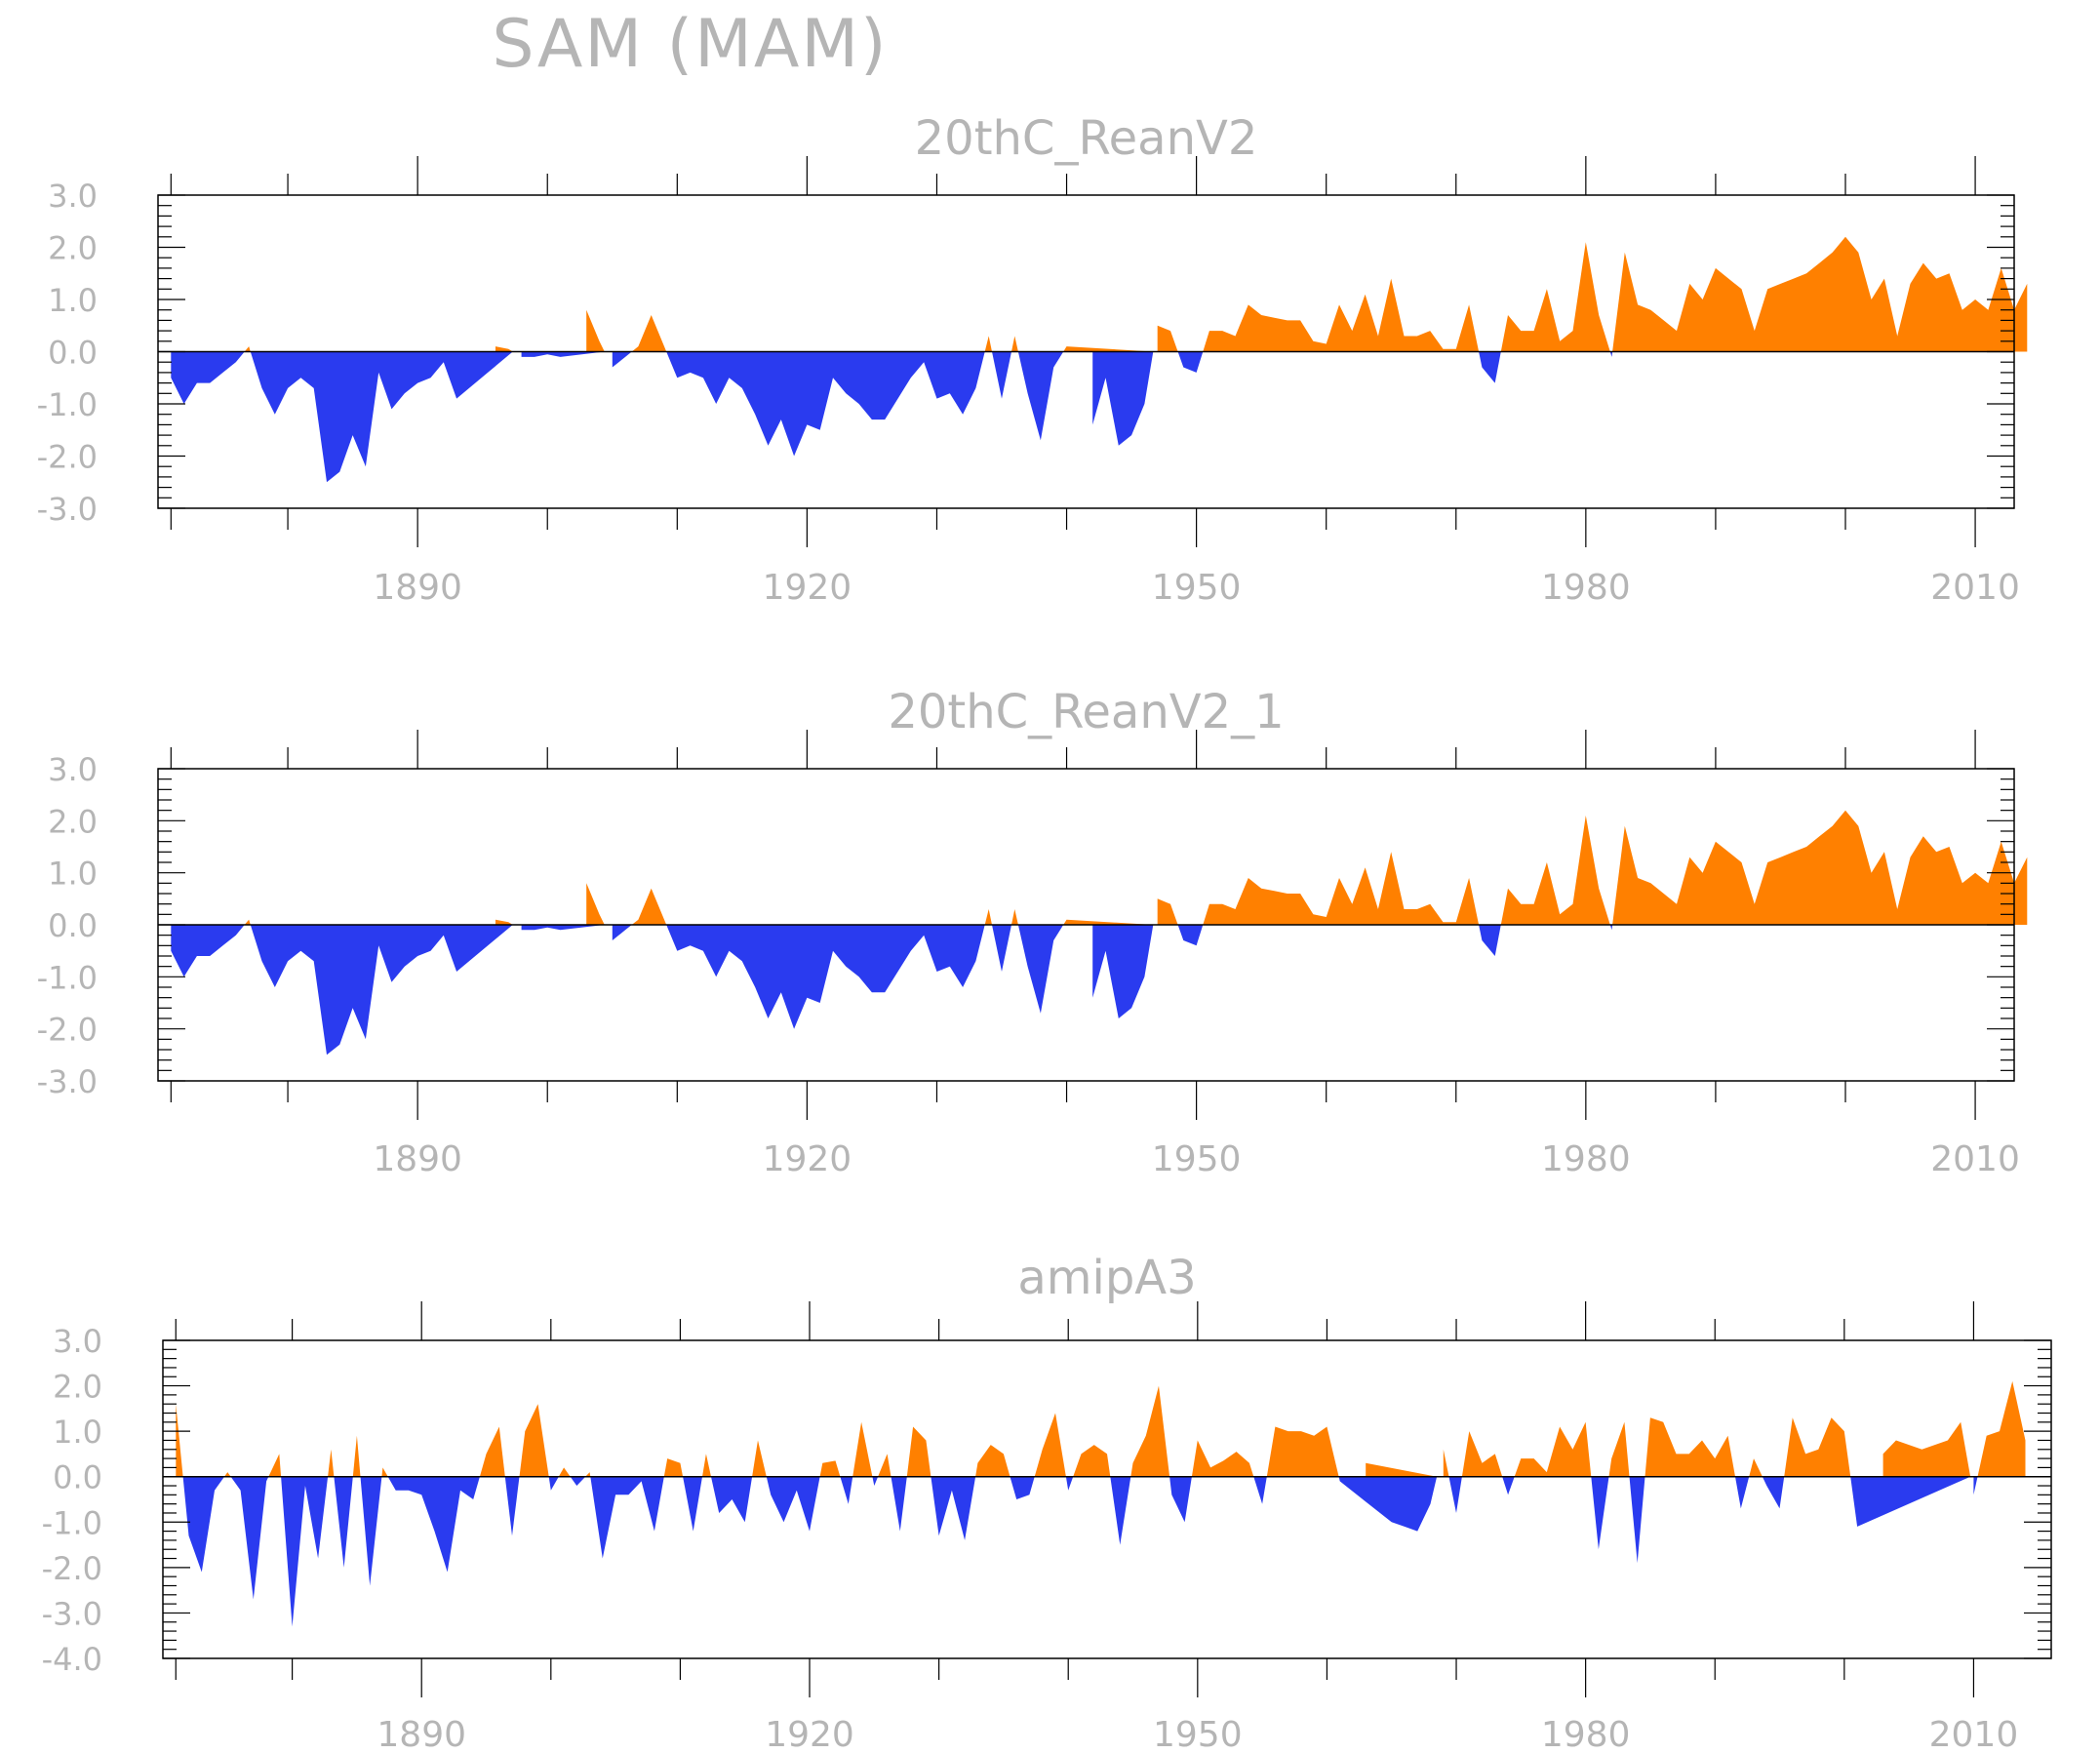 Image resolution: width=2100 pixels, height=1754 pixels. What do you see at coordinates (1106, 1278) in the screenshot?
I see `panel-title: amipA3` at bounding box center [1106, 1278].